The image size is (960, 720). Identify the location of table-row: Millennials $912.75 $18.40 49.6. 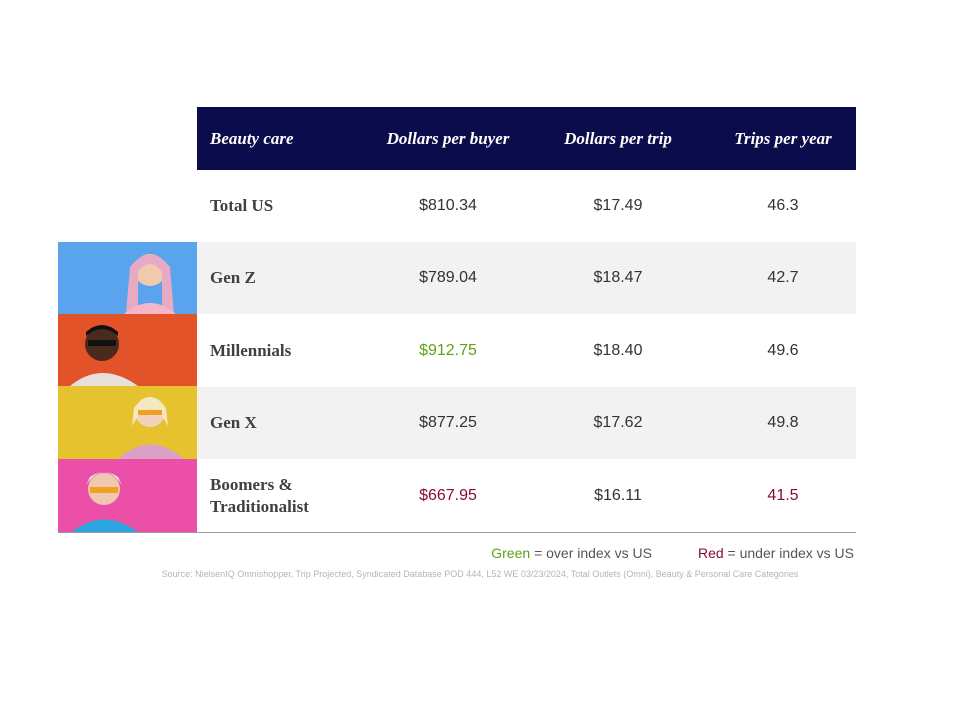
(526, 350).